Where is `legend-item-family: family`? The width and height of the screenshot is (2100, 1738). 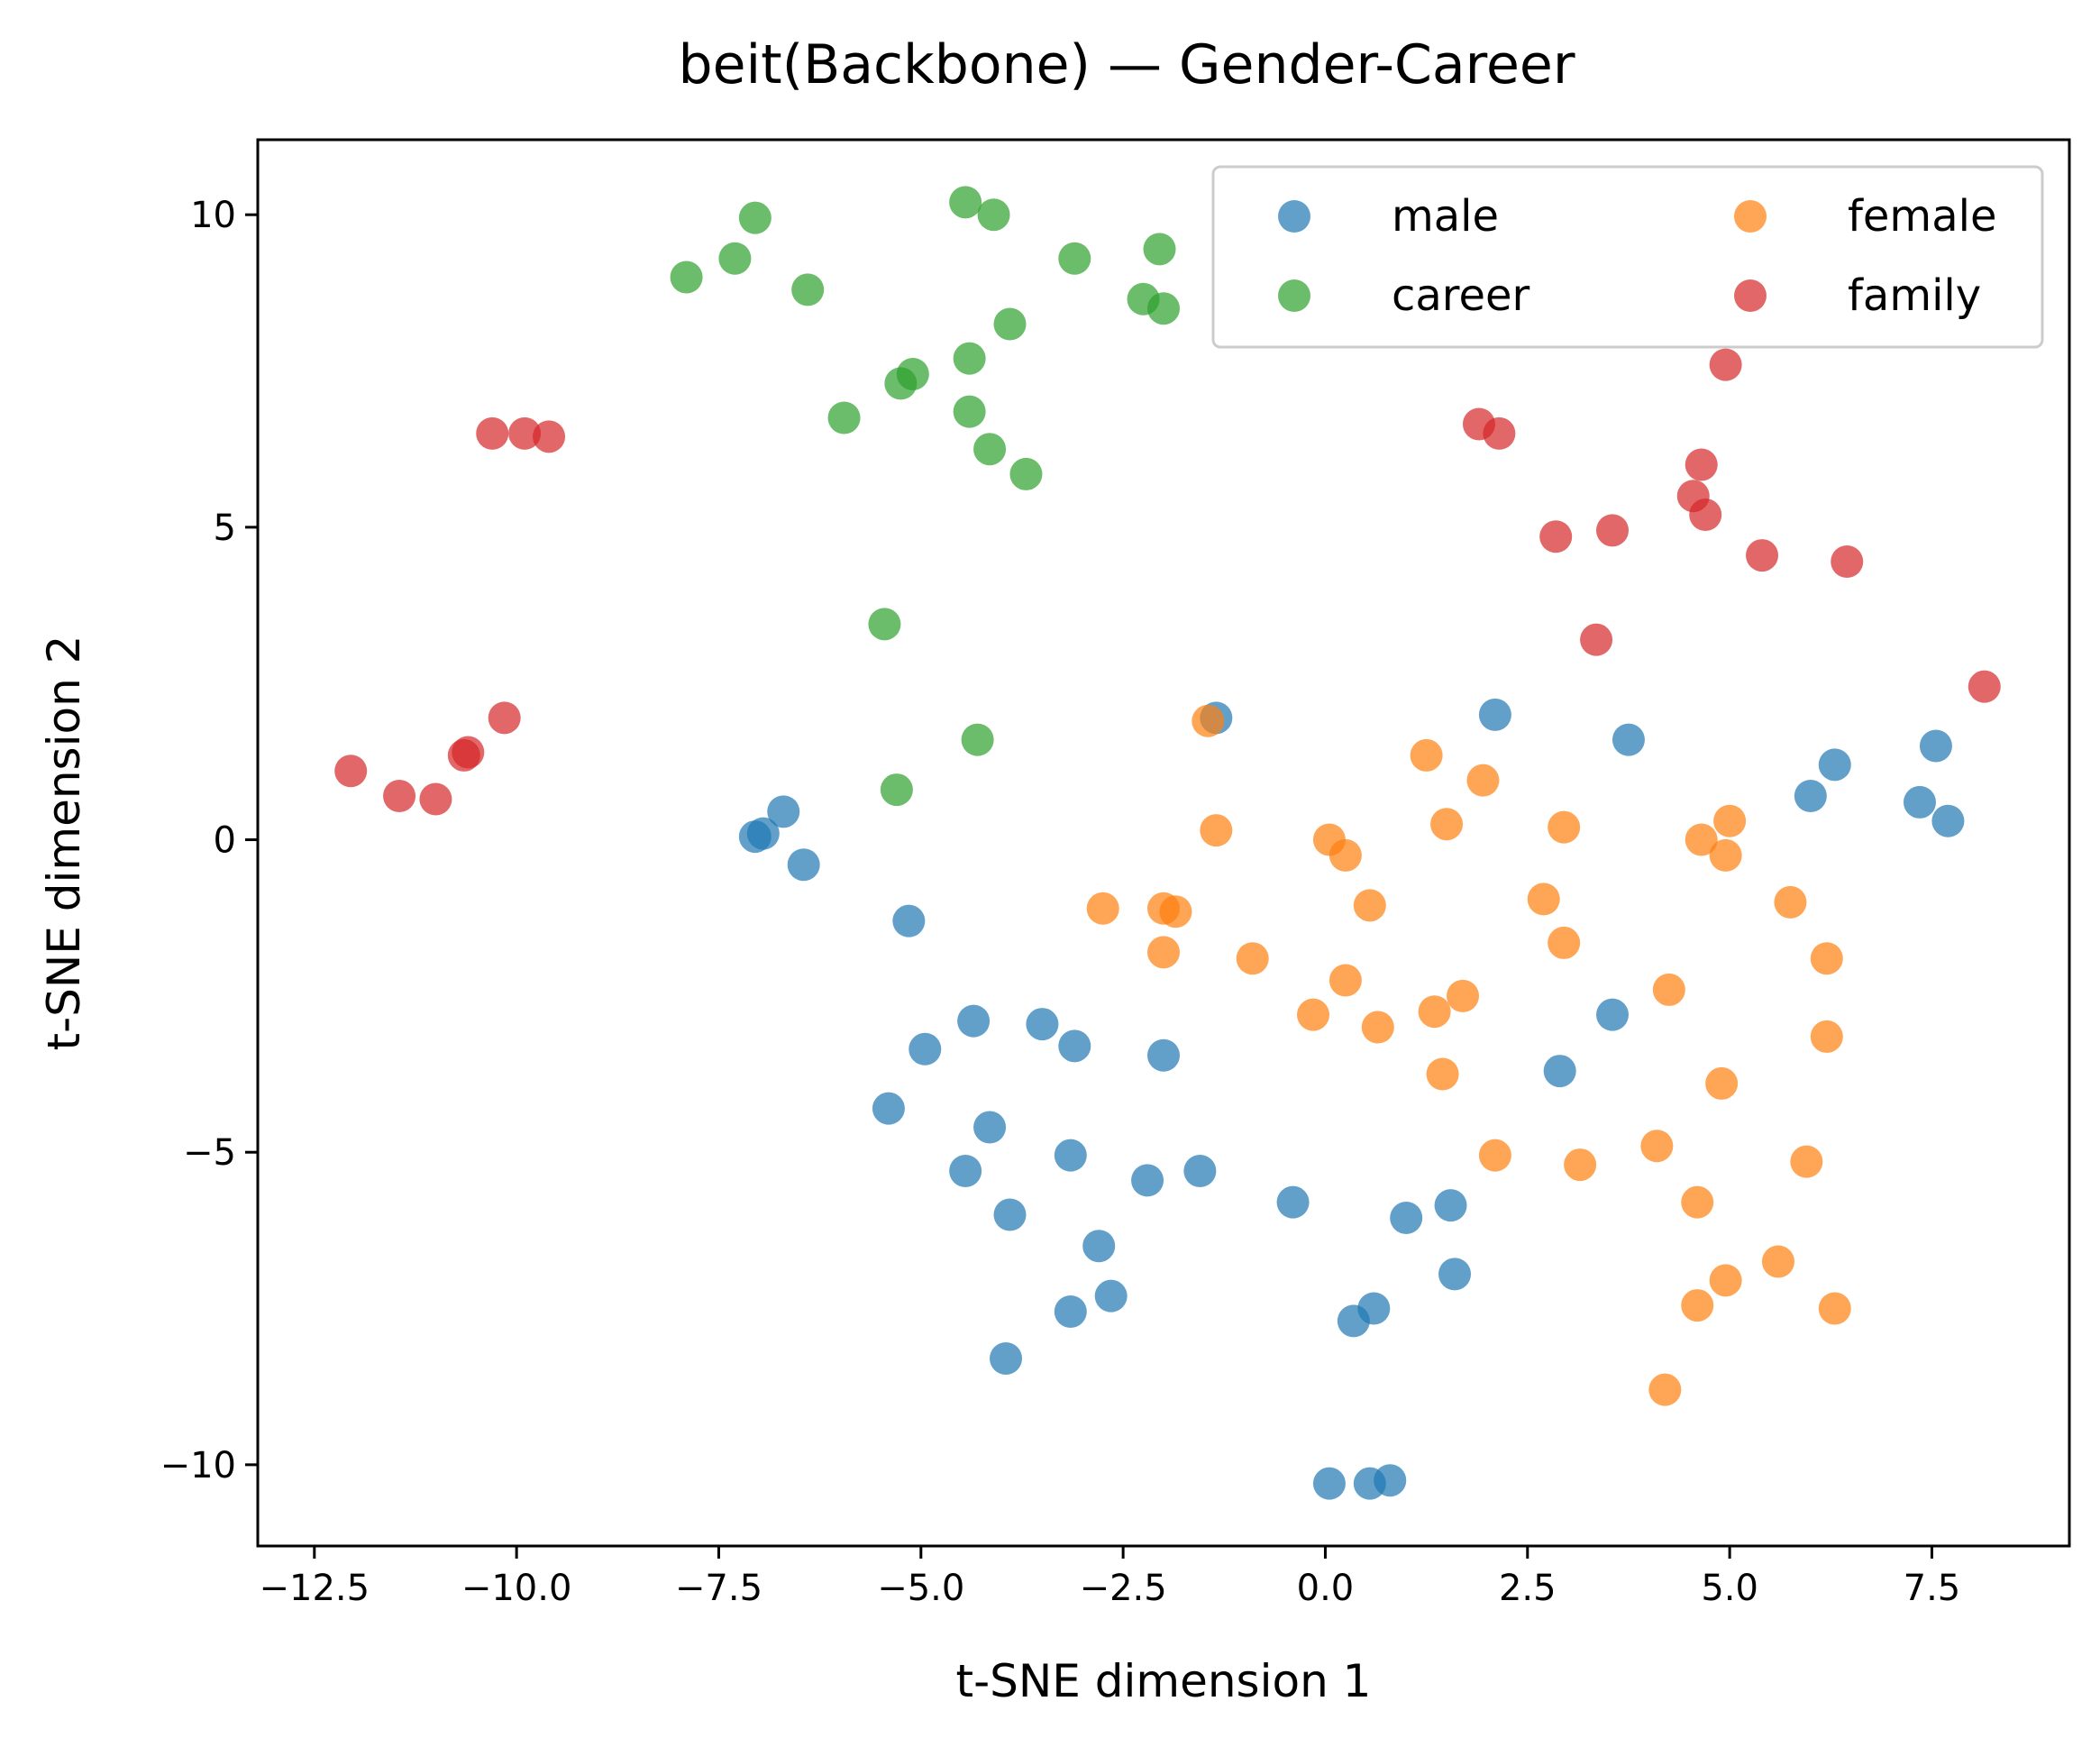
legend-item-family: family is located at coordinates (1857, 295).